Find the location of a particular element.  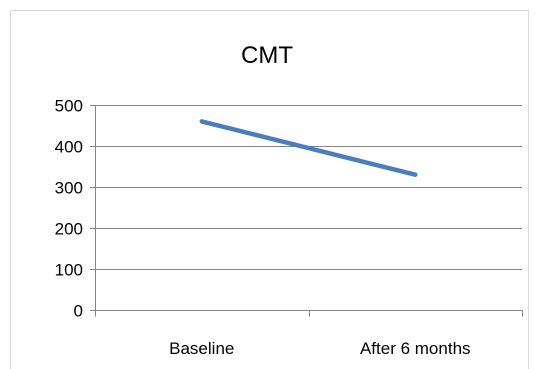

x-tick-label-0: Baseline is located at coordinates (201, 348).